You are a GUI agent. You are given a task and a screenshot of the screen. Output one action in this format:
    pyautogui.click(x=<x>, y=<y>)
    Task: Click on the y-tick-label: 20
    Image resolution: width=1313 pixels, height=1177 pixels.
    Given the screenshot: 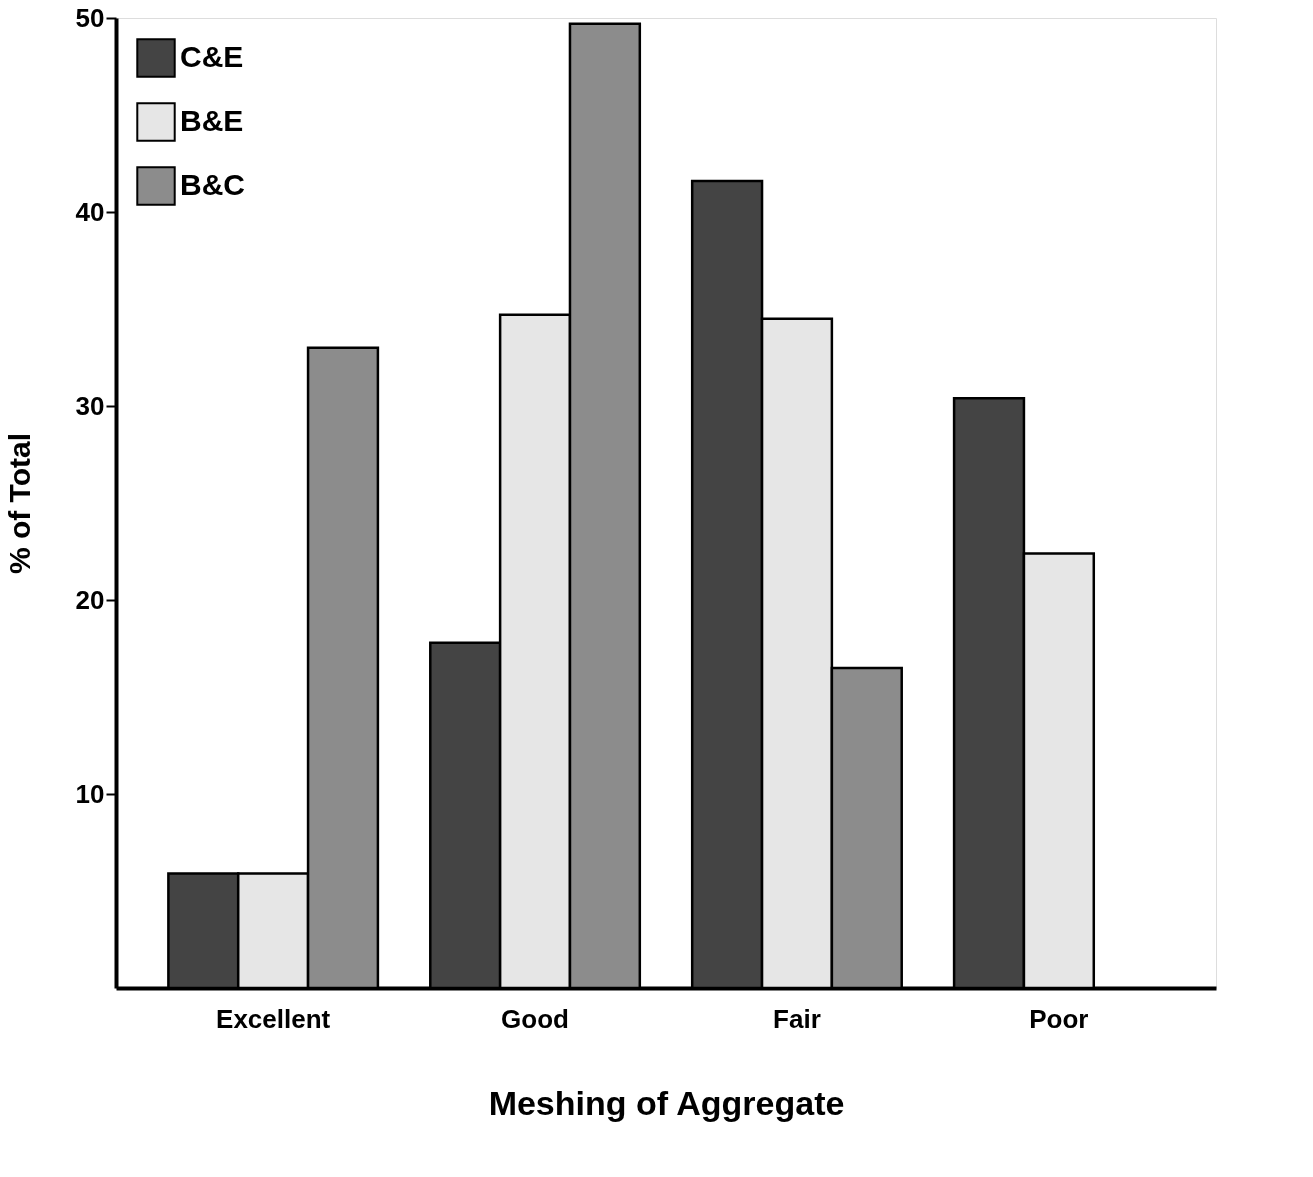 What is the action you would take?
    pyautogui.click(x=90, y=599)
    